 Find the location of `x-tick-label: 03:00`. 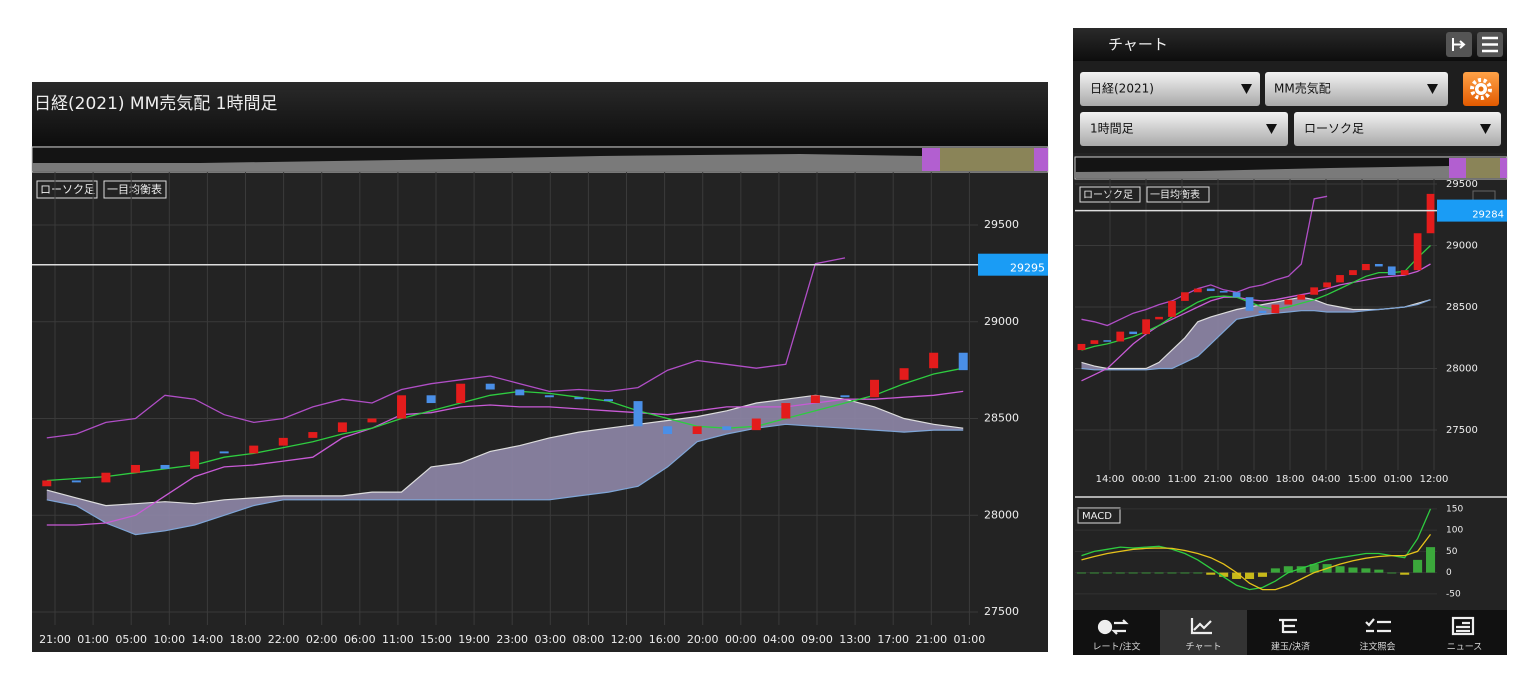

x-tick-label: 03:00 is located at coordinates (550, 639).